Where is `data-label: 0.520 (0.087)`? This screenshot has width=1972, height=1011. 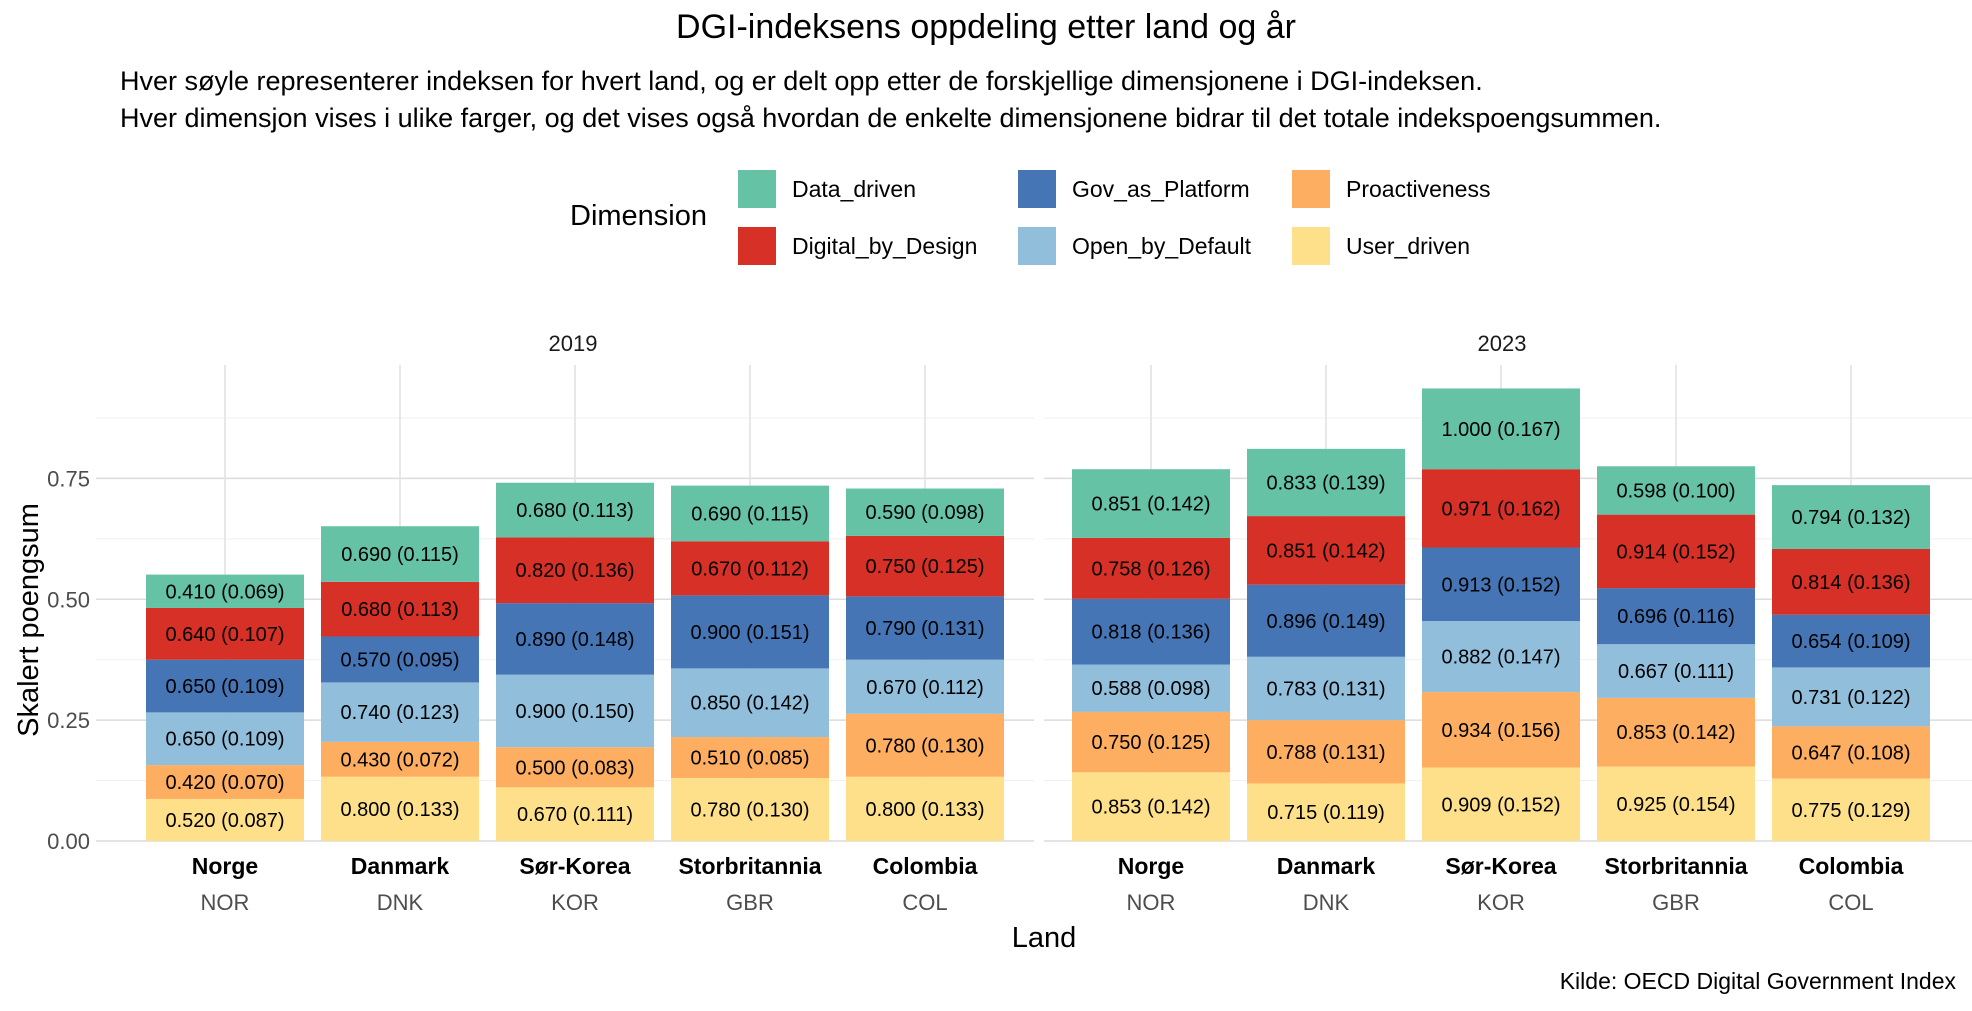 data-label: 0.520 (0.087) is located at coordinates (225, 821).